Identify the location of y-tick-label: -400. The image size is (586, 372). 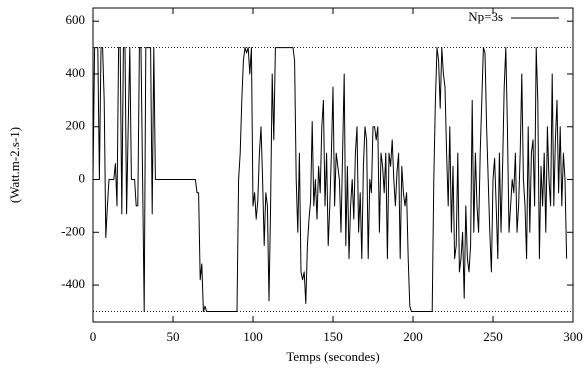
(73, 283).